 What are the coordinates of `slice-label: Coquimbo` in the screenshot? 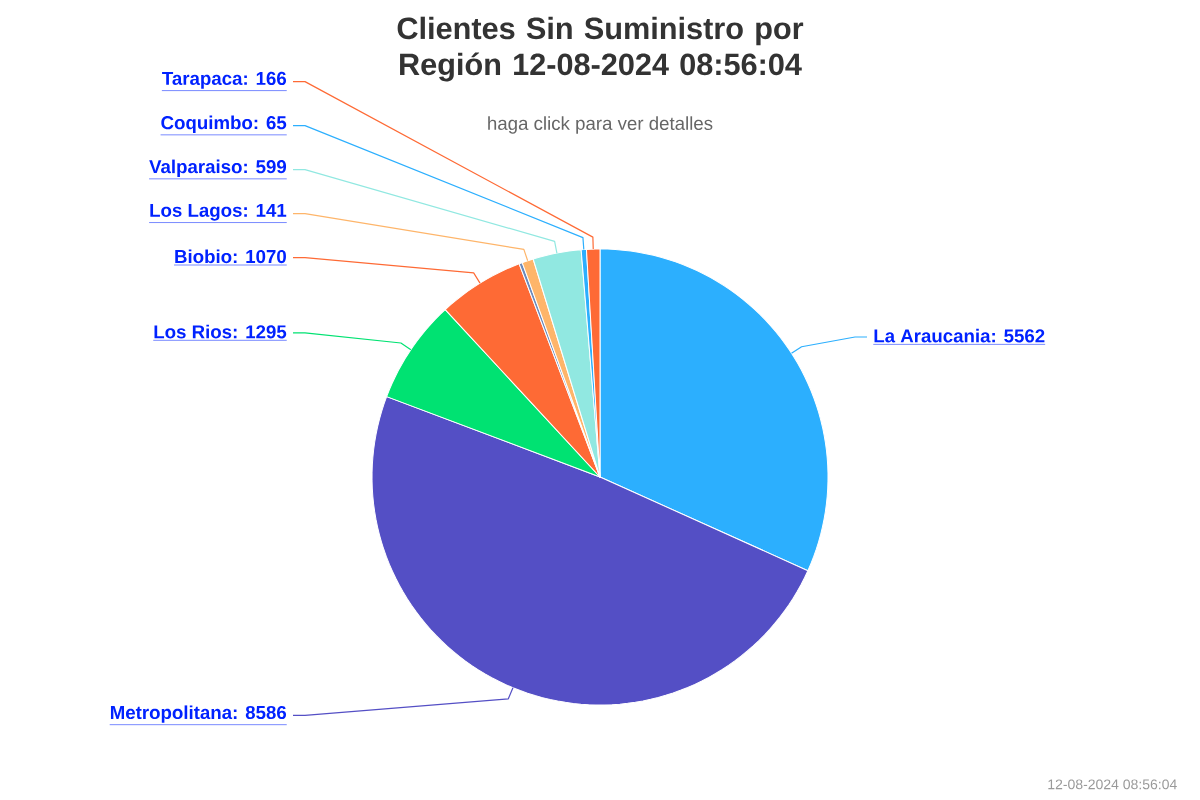 It's located at (207, 124).